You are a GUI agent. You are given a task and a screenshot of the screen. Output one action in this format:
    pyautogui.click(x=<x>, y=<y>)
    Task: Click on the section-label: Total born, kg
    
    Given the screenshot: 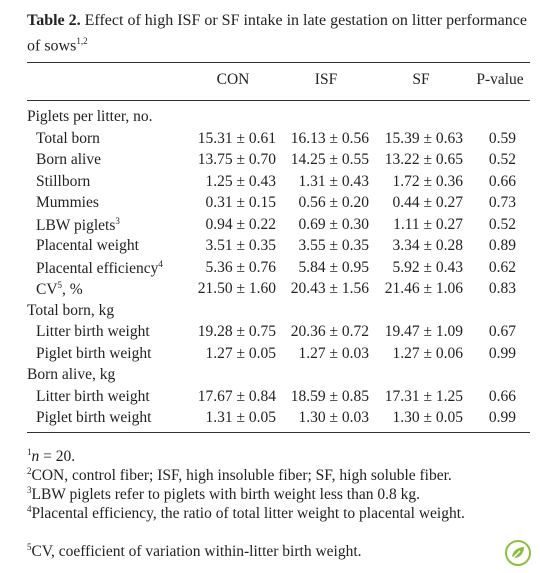 What is the action you would take?
    pyautogui.click(x=71, y=310)
    